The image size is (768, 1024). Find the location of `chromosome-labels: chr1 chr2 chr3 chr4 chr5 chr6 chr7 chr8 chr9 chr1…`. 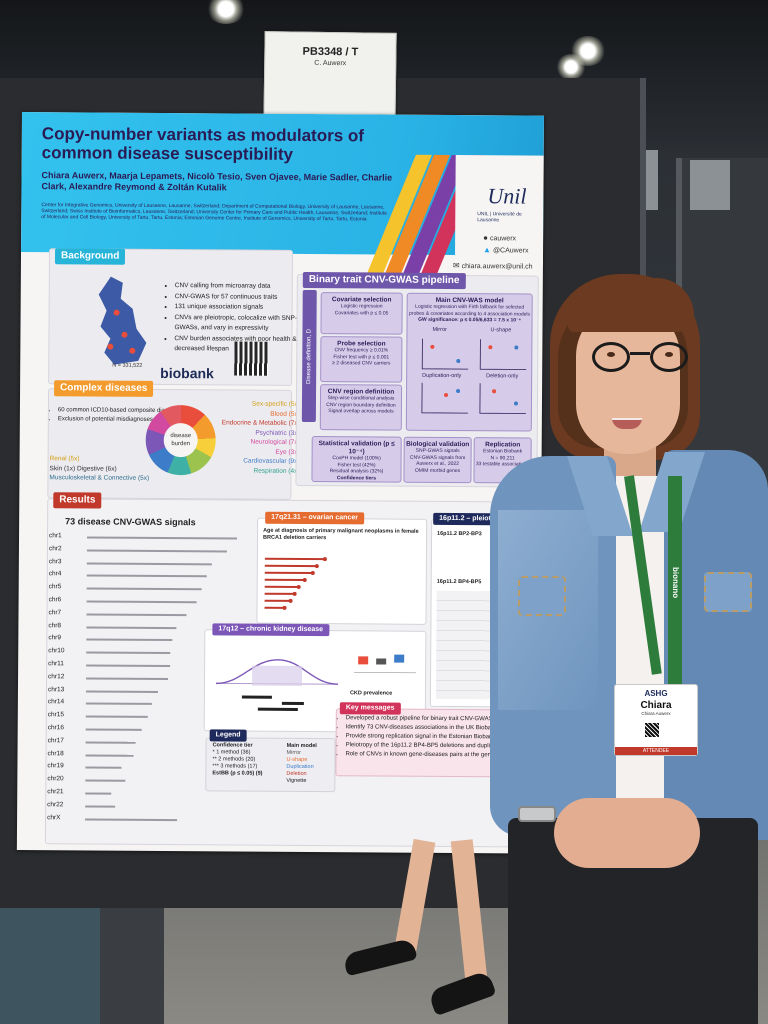

chromosome-labels: chr1 chr2 chr3 chr4 chr5 chr6 chr7 chr8 chr9 chr1… is located at coordinates (68, 677).